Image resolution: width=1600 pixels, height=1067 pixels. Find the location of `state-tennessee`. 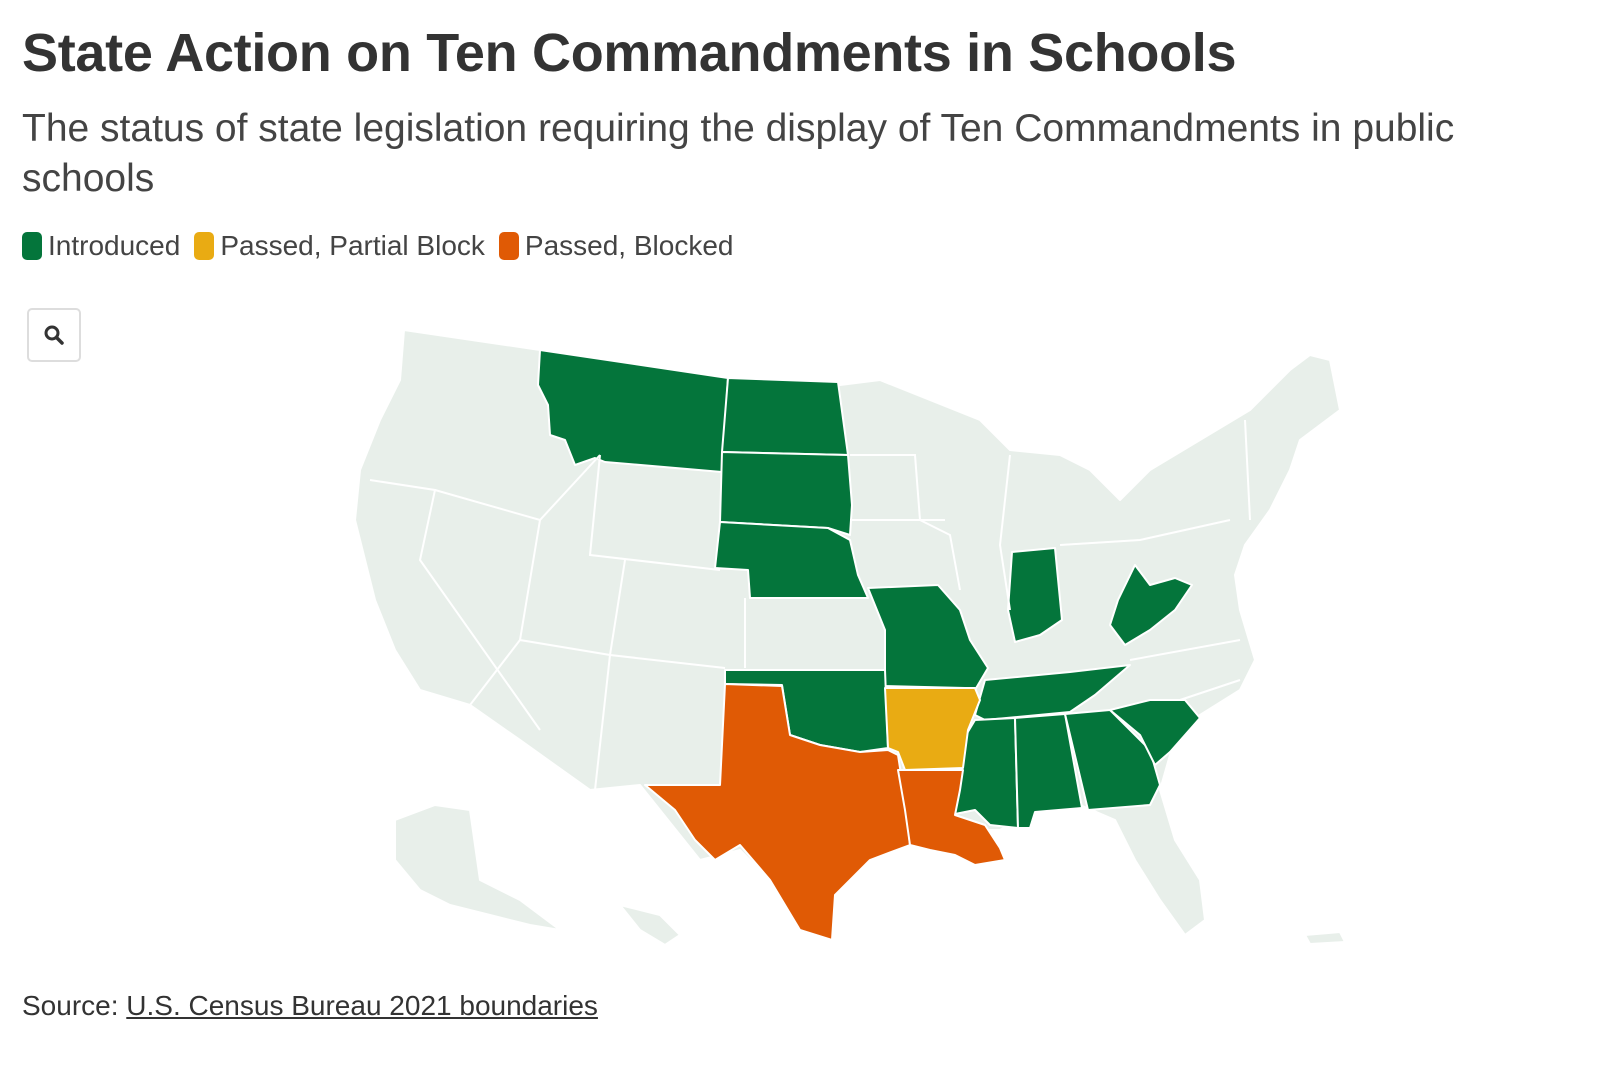

state-tennessee is located at coordinates (1052, 692).